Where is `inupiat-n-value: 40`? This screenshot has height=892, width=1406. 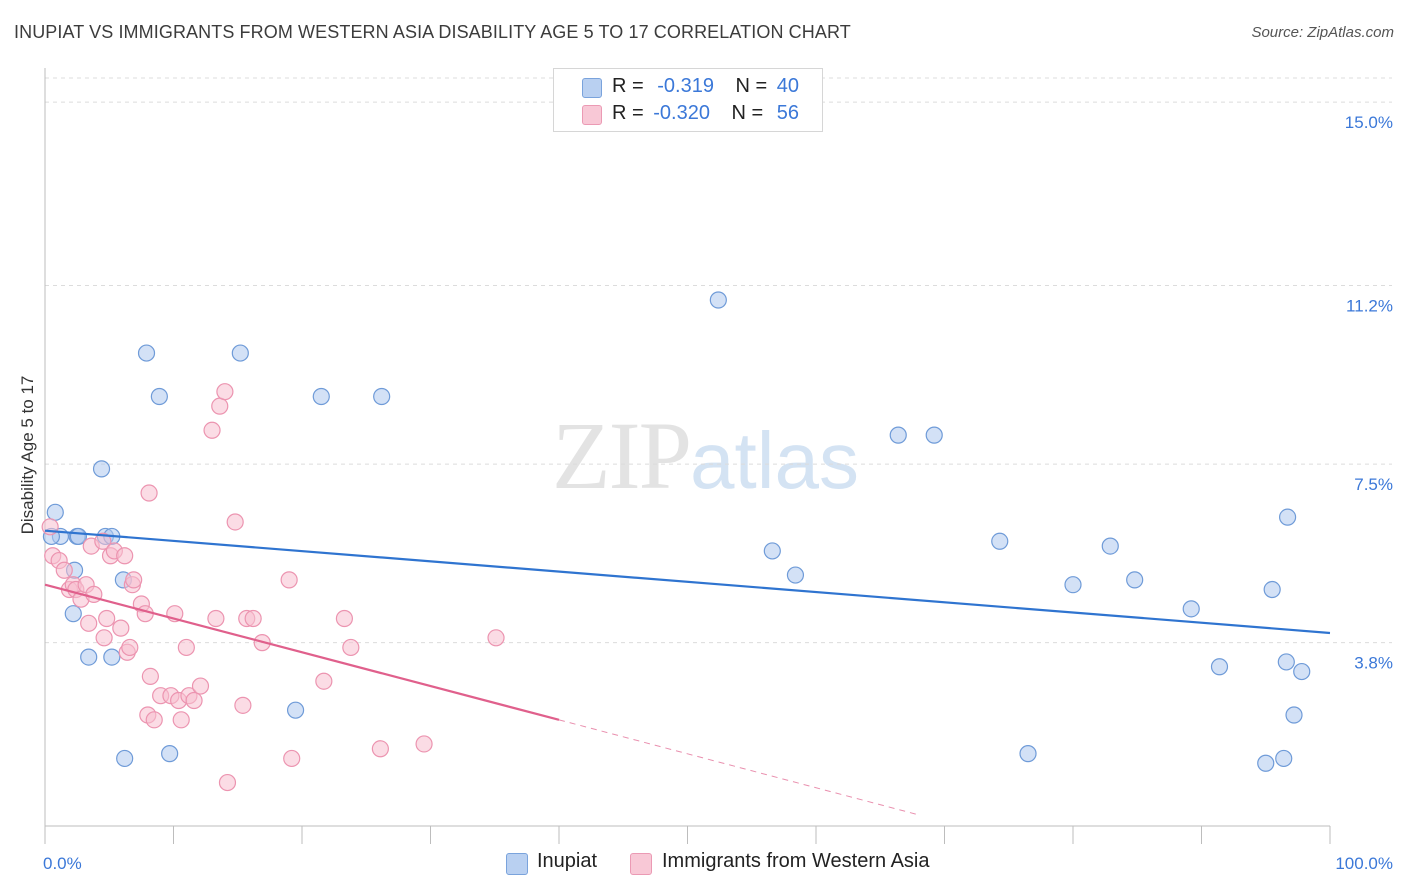
inupiat-n-value: 40 is located at coordinates (788, 86).